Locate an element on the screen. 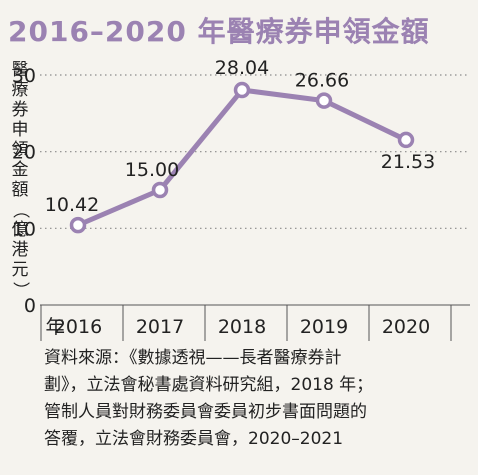  data-label: 21.53 is located at coordinates (408, 162).